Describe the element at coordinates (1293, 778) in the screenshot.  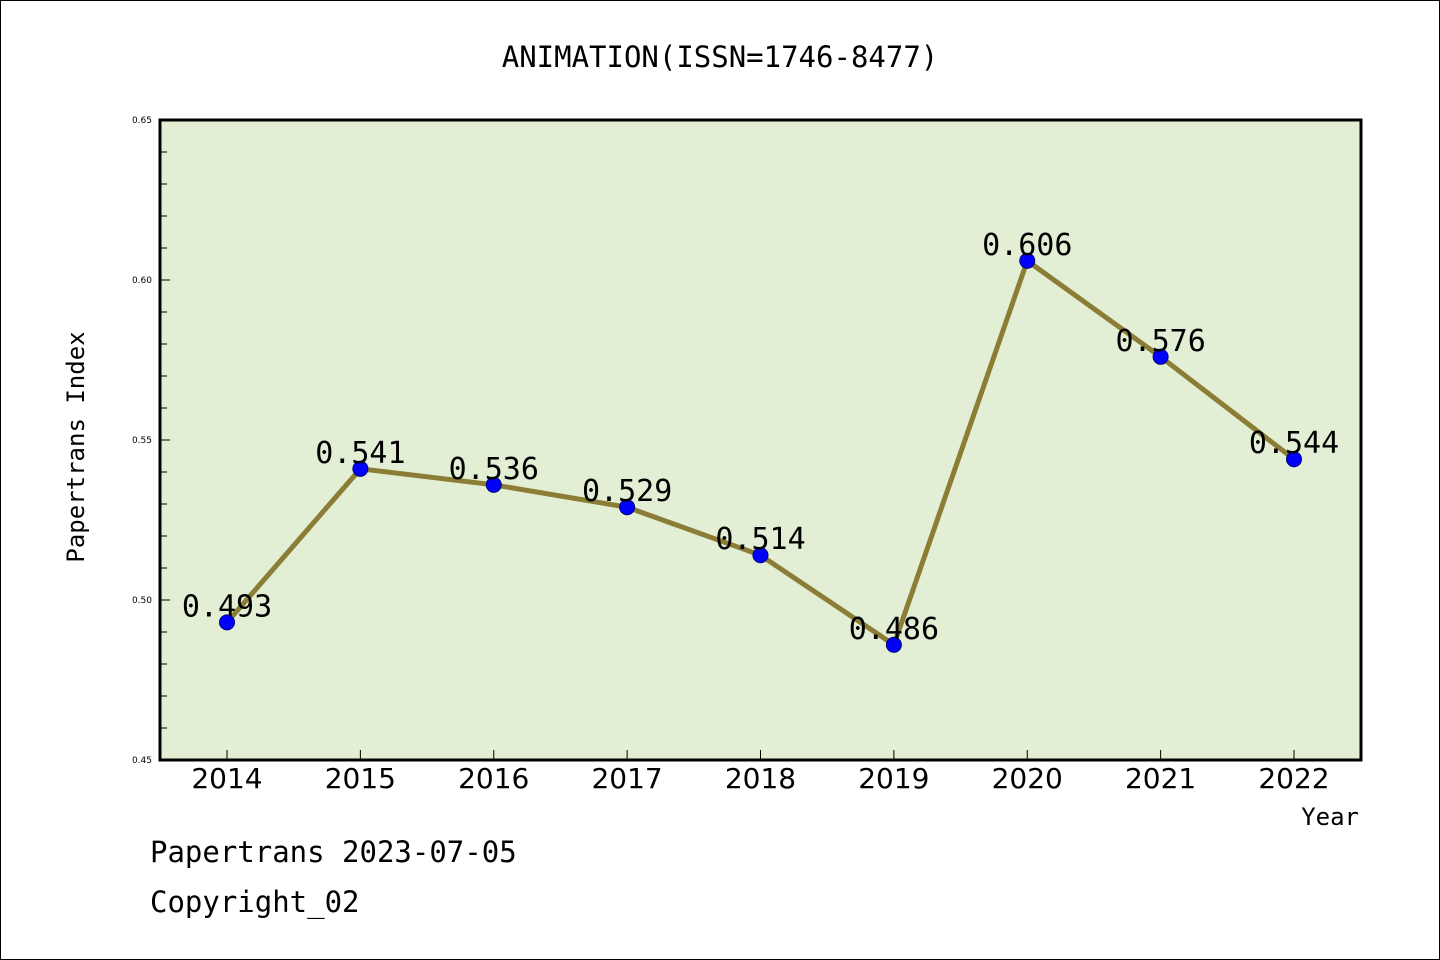
I see `x-tick-label: 2022` at that location.